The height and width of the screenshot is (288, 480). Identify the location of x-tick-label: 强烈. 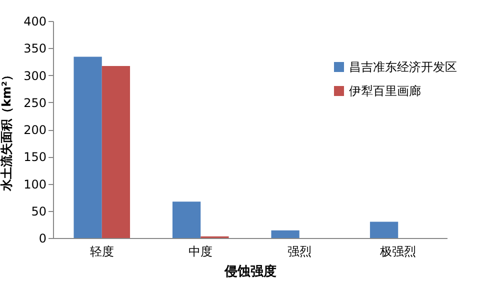
(299, 251).